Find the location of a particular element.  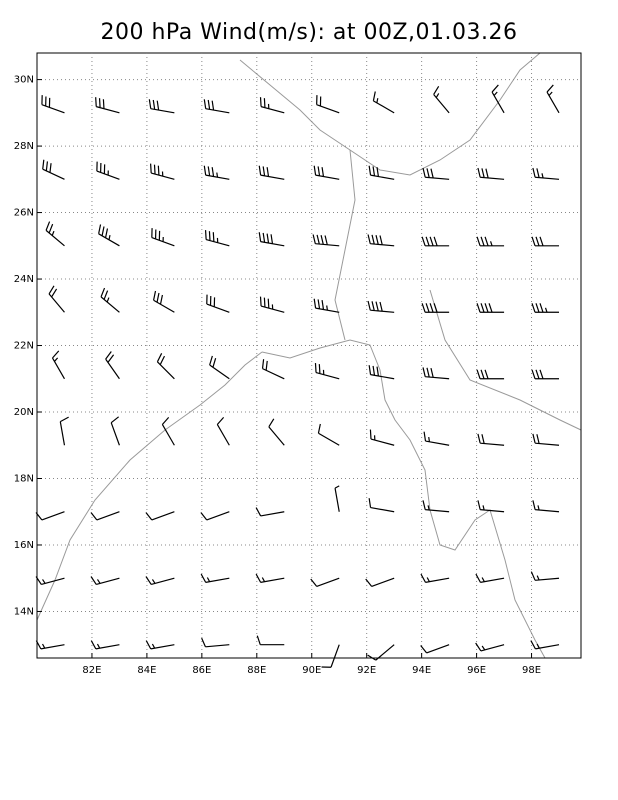

map-title: 200 hPa Wind(m/s): at 00Z,01.03.26 is located at coordinates (309, 32).